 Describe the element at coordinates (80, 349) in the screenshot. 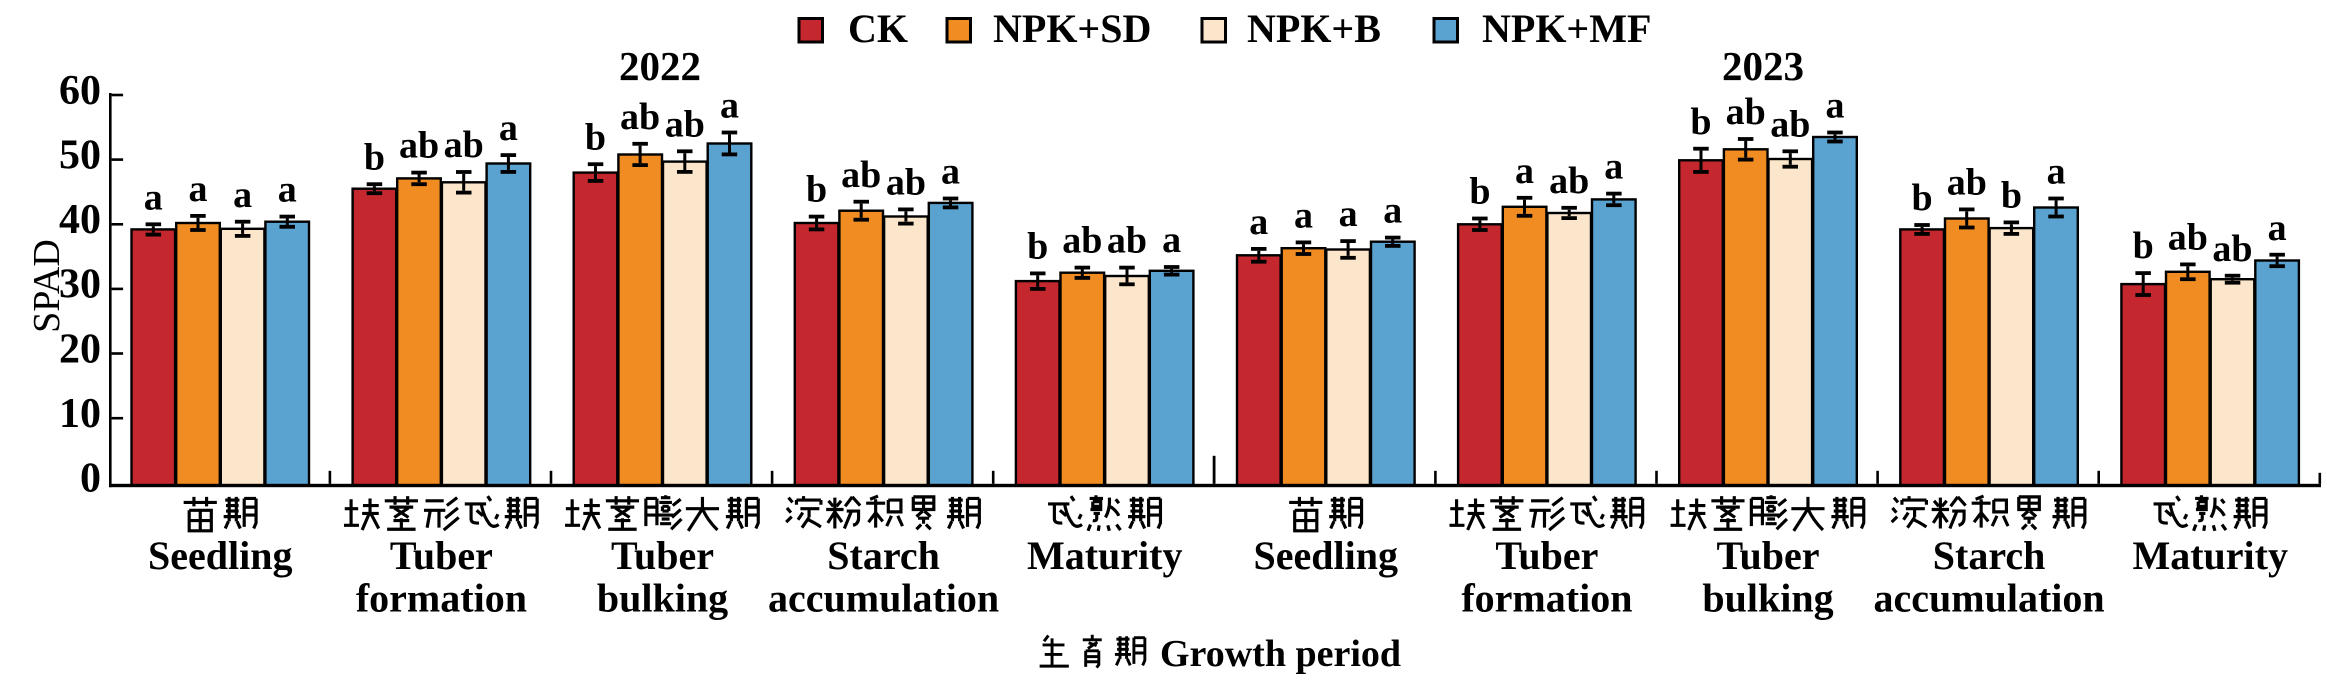

I see `svg-text: 20` at that location.